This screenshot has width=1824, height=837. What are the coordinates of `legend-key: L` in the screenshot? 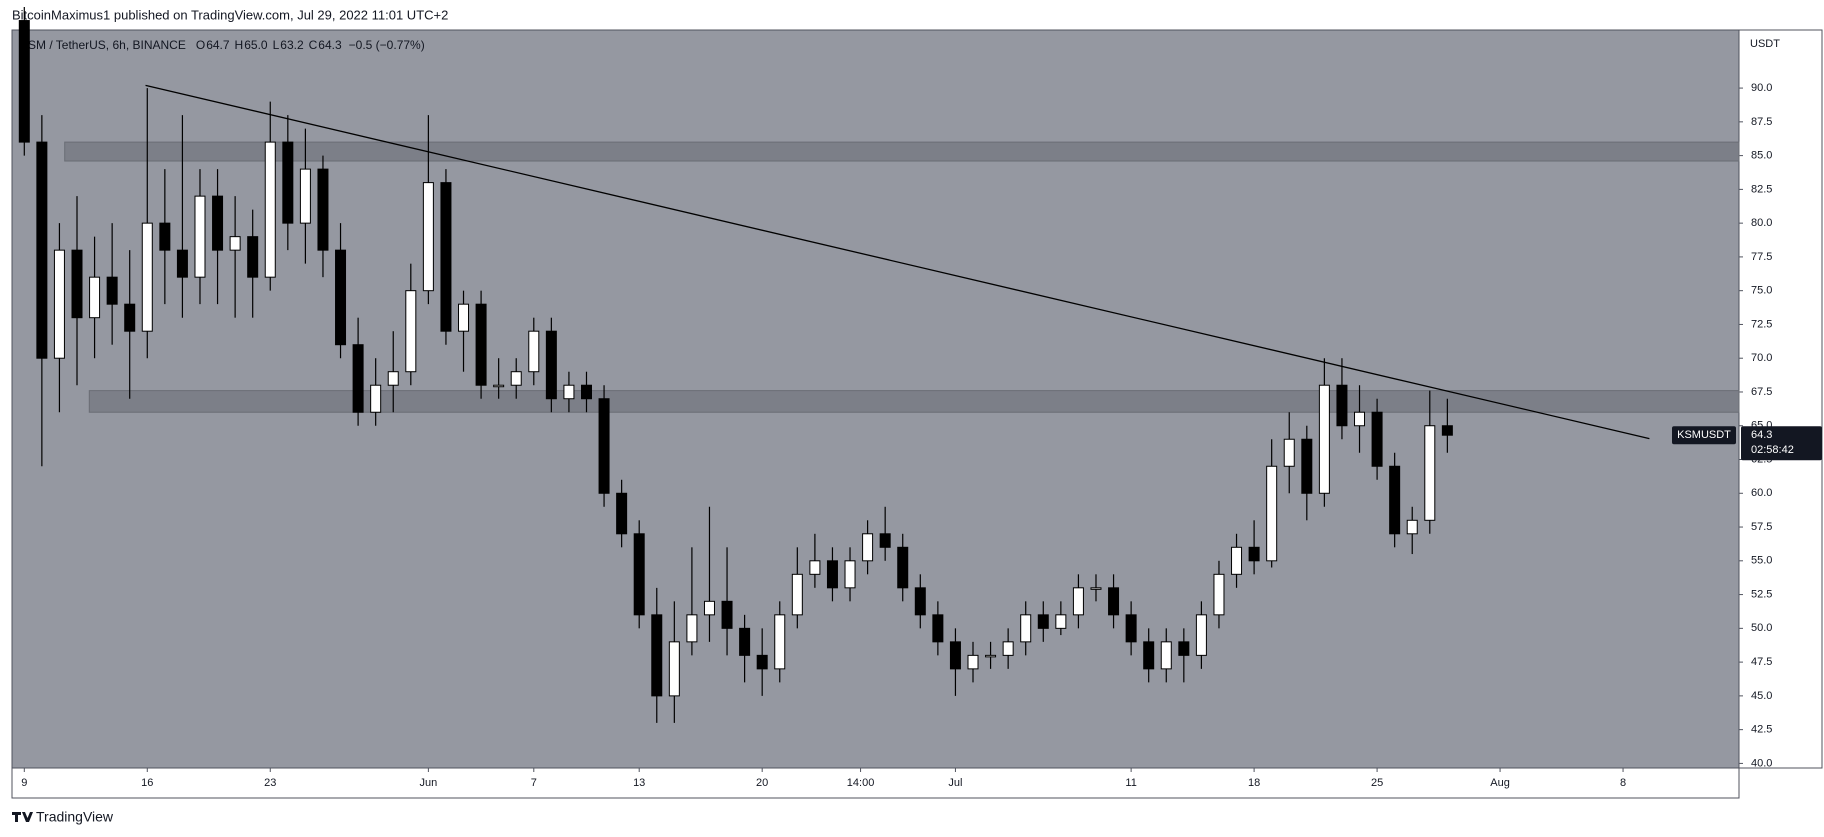 It's located at (276, 45).